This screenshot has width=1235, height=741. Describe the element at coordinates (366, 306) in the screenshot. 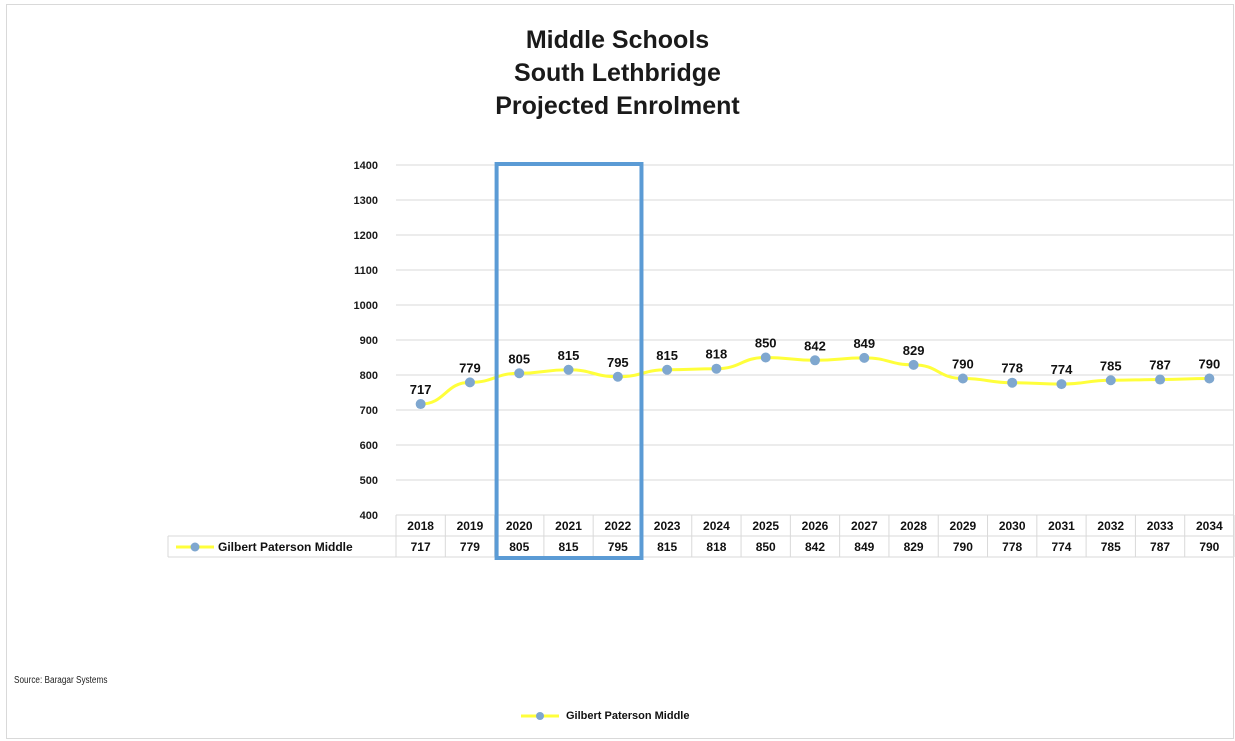

I see `y-tick-label: 1000` at that location.